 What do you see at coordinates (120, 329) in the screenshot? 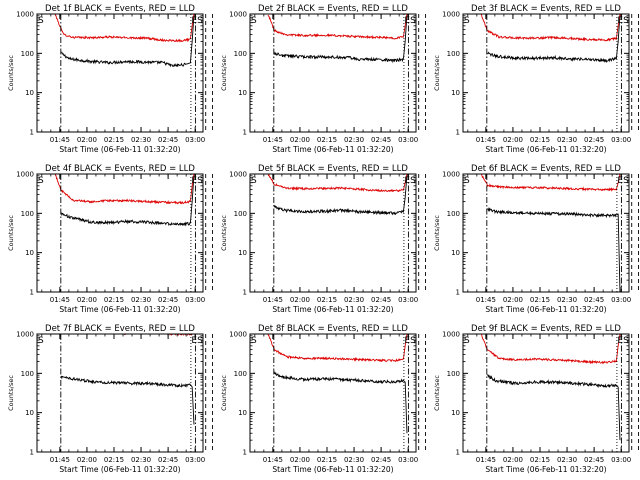
I see `panel-title: Det 7f BLACK = Events, RED = LLD` at bounding box center [120, 329].